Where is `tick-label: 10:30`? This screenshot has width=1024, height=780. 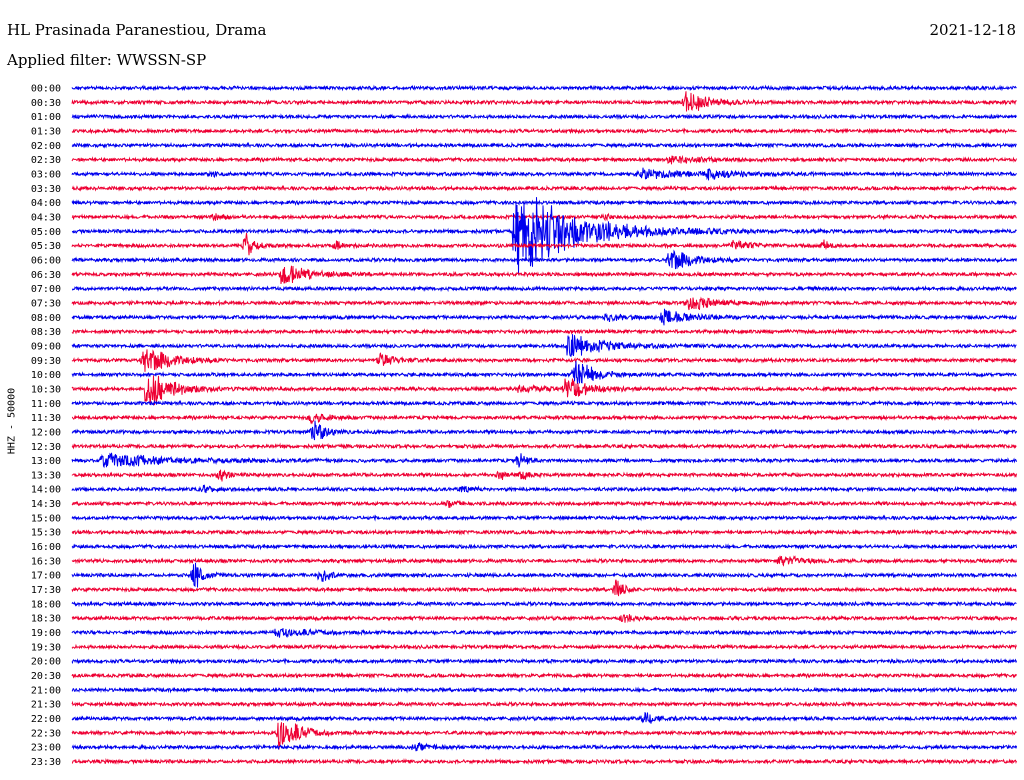
tick-label: 10:30 is located at coordinates (46, 389).